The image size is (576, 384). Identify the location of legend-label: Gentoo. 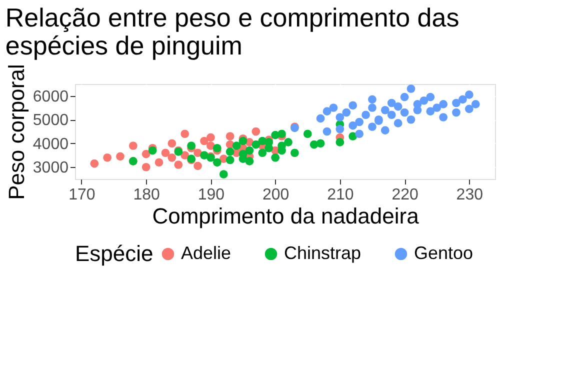
(444, 253).